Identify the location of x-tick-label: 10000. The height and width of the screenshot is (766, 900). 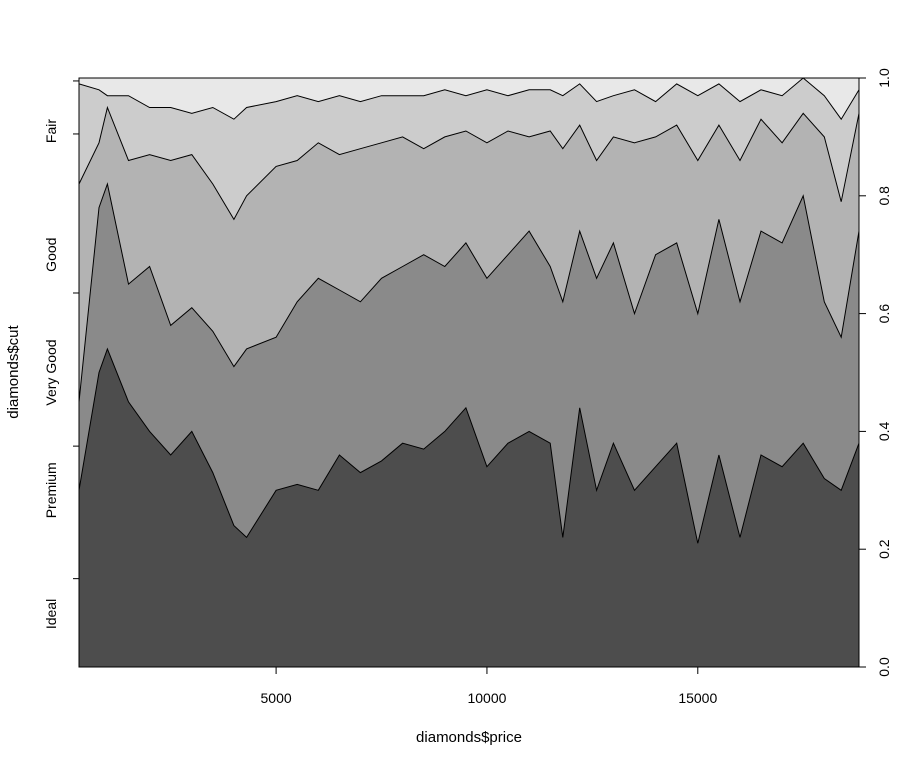
(486, 698).